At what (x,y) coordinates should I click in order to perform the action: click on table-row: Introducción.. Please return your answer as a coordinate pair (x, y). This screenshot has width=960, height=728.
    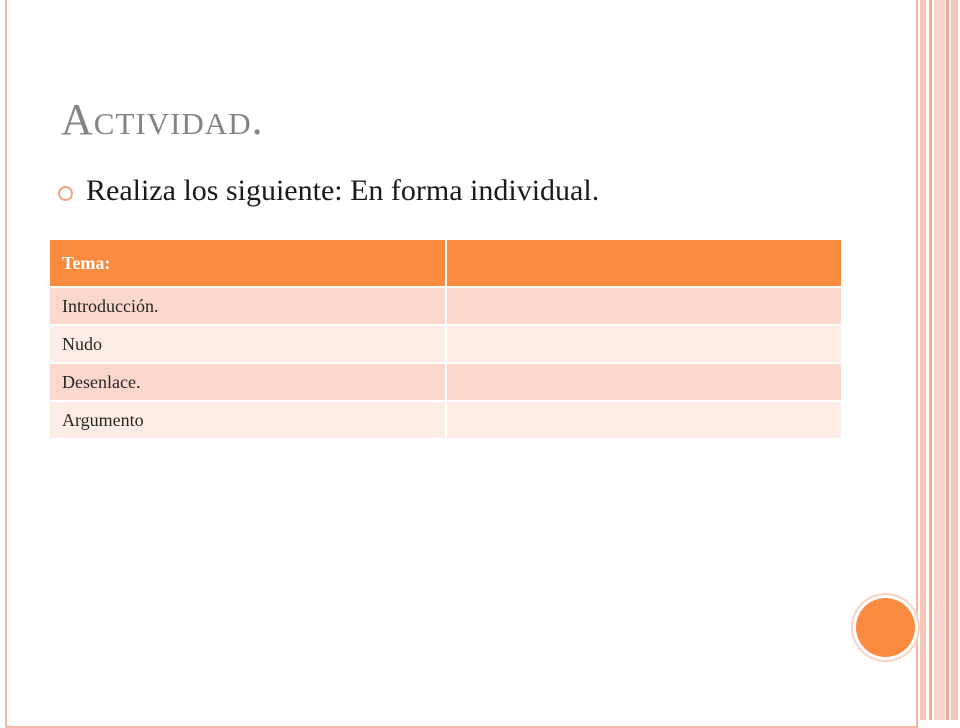
    Looking at the image, I should click on (445, 306).